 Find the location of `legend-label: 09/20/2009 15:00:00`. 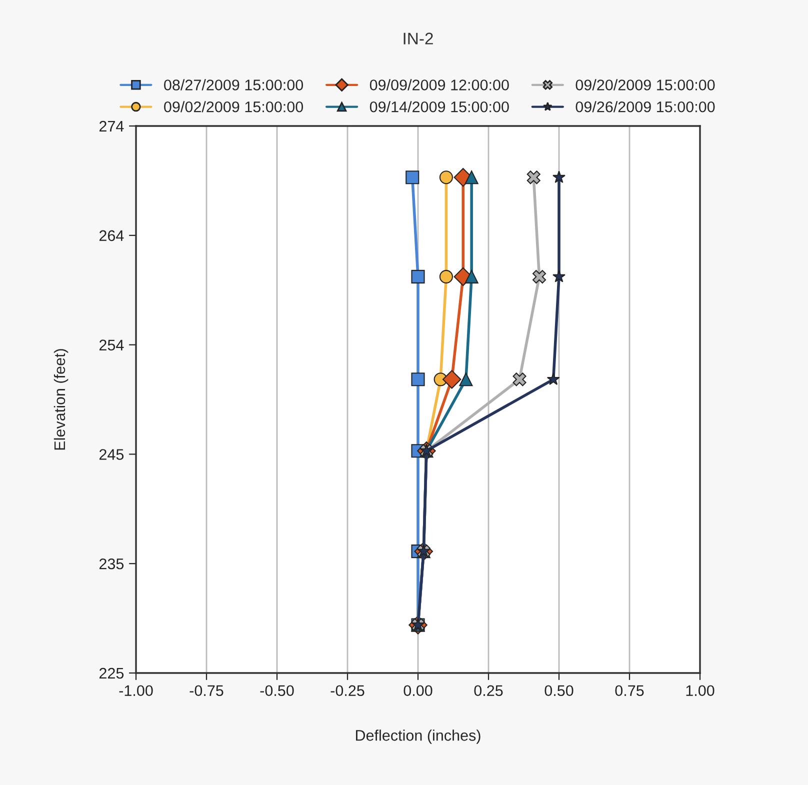

legend-label: 09/20/2009 15:00:00 is located at coordinates (645, 84).